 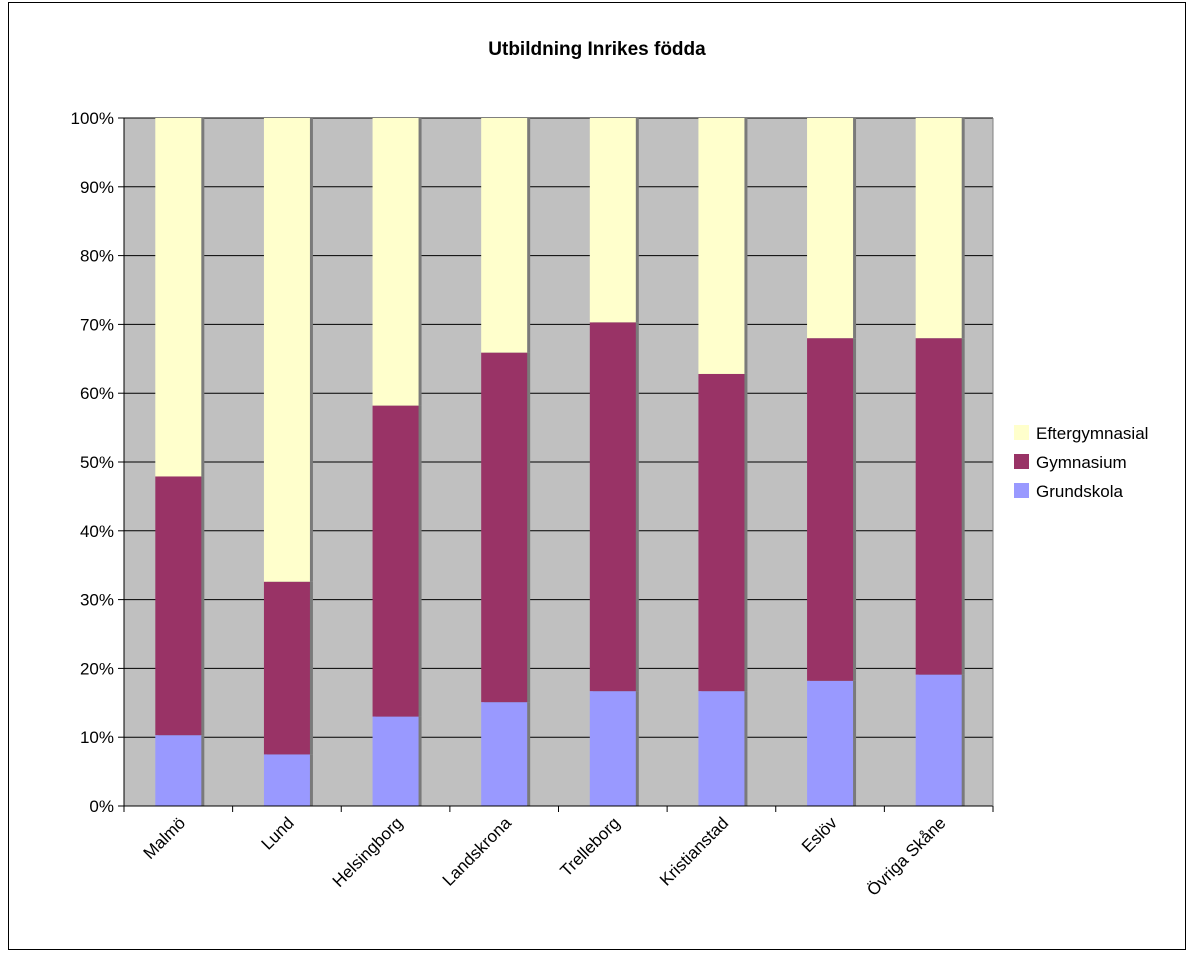 What do you see at coordinates (97, 393) in the screenshot?
I see `y-tick-label: 60%` at bounding box center [97, 393].